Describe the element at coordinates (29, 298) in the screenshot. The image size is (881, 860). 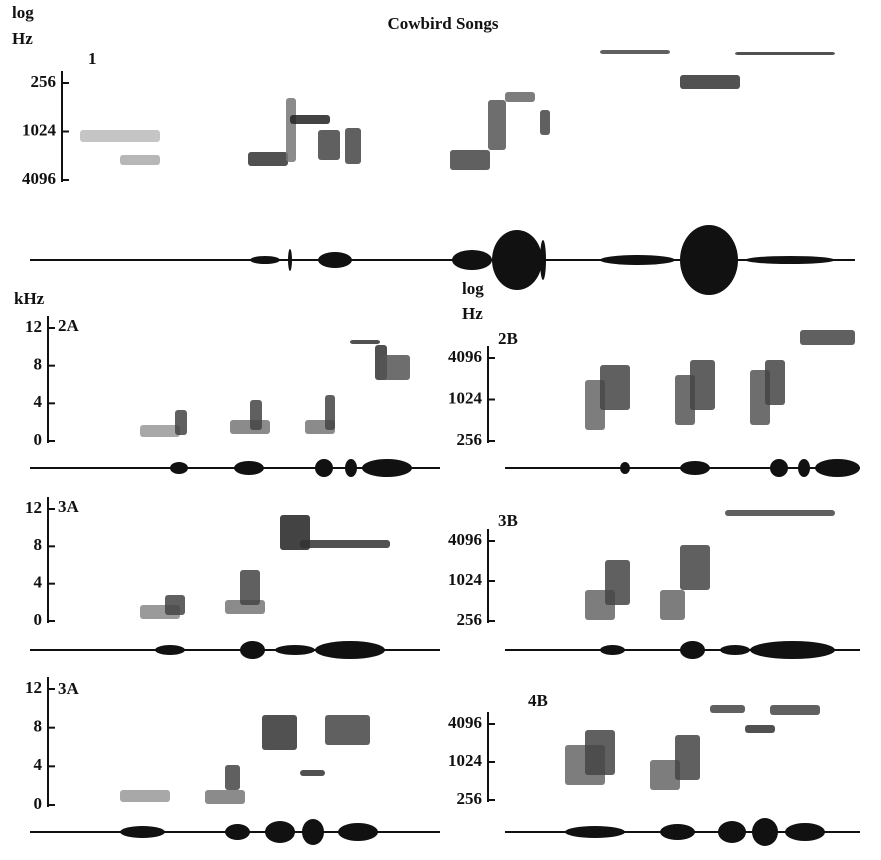
I see `axis-label: kHz` at that location.